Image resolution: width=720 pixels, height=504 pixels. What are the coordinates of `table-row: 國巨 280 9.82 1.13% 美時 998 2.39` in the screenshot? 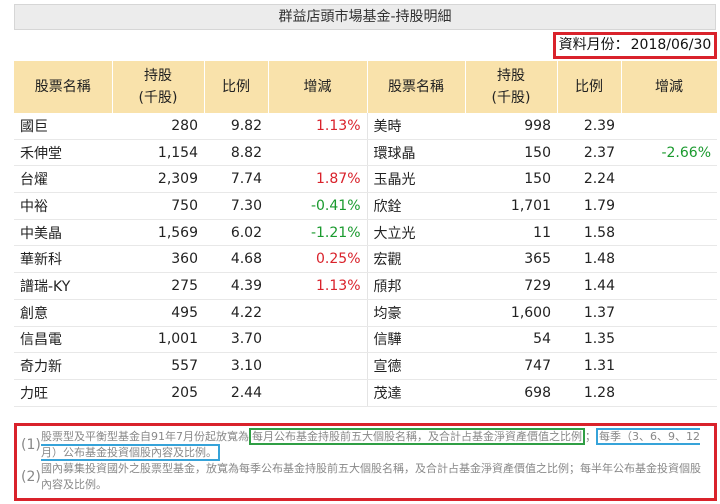 It's located at (365, 126).